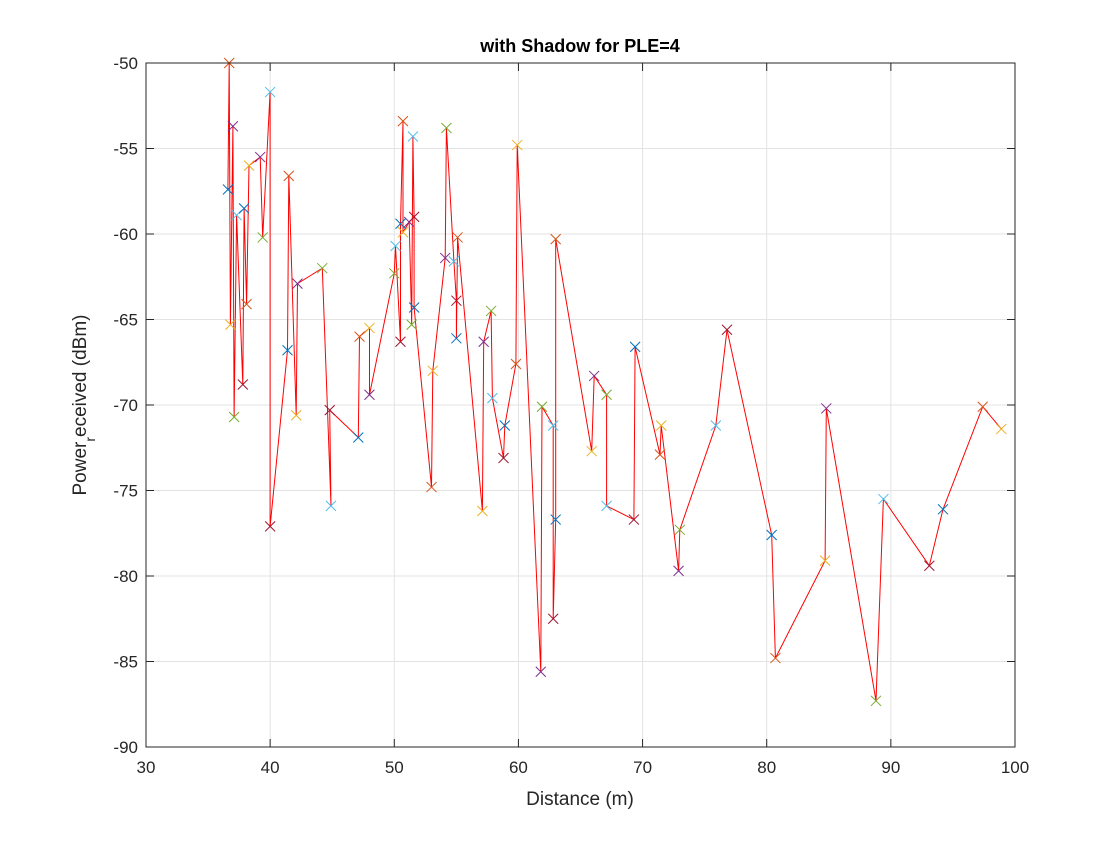  I want to click on y-axis-label-rest: eceived (dBm), so click(80, 375).